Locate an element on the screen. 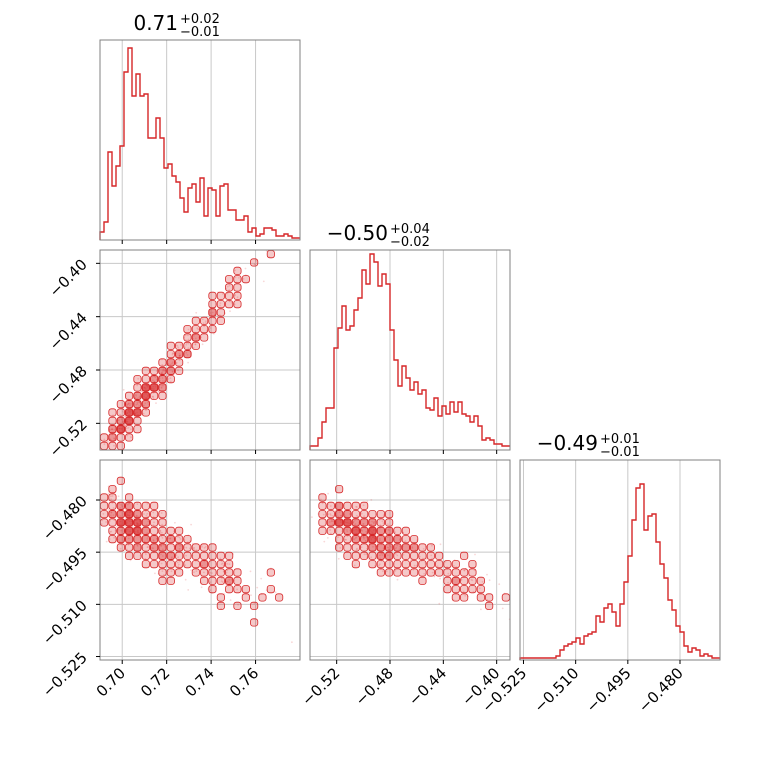 The image size is (760, 760). y-tick-label-1: −0.40 is located at coordinates (68, 277).